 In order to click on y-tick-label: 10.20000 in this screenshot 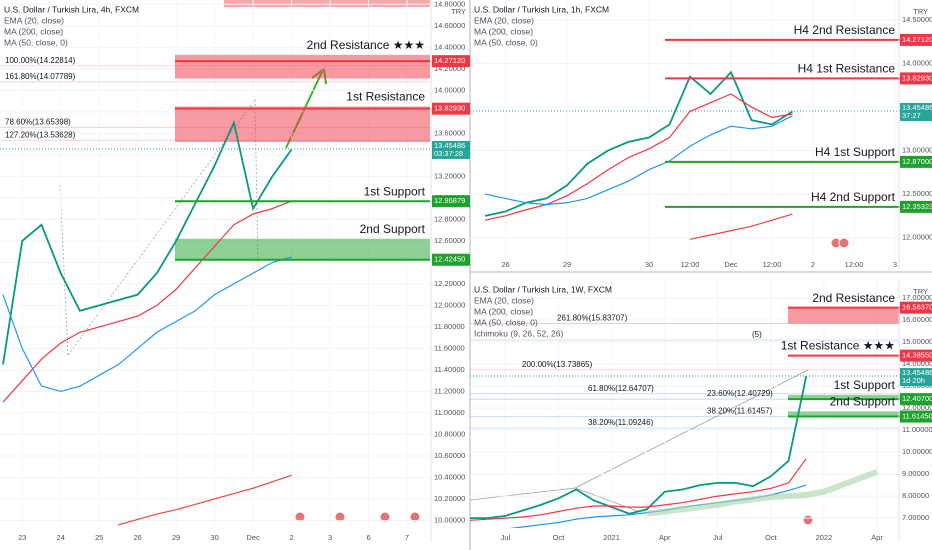, I will do `click(449, 498)`.